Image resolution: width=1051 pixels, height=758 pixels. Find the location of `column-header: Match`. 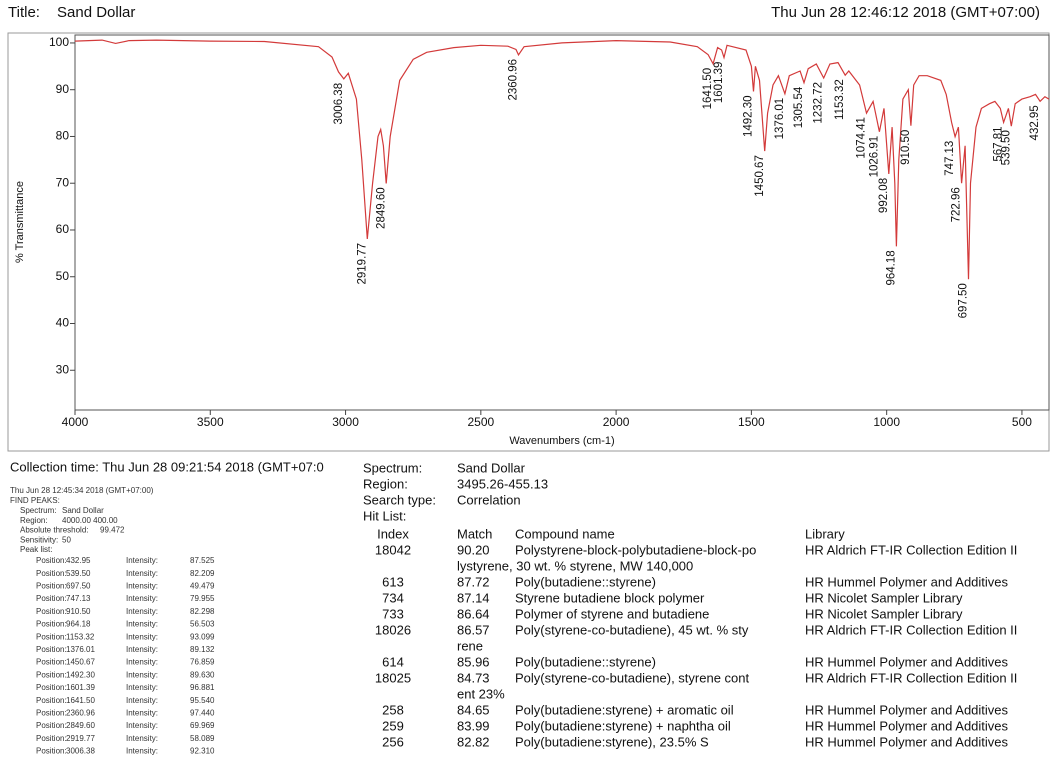

column-header: Match is located at coordinates (474, 533).